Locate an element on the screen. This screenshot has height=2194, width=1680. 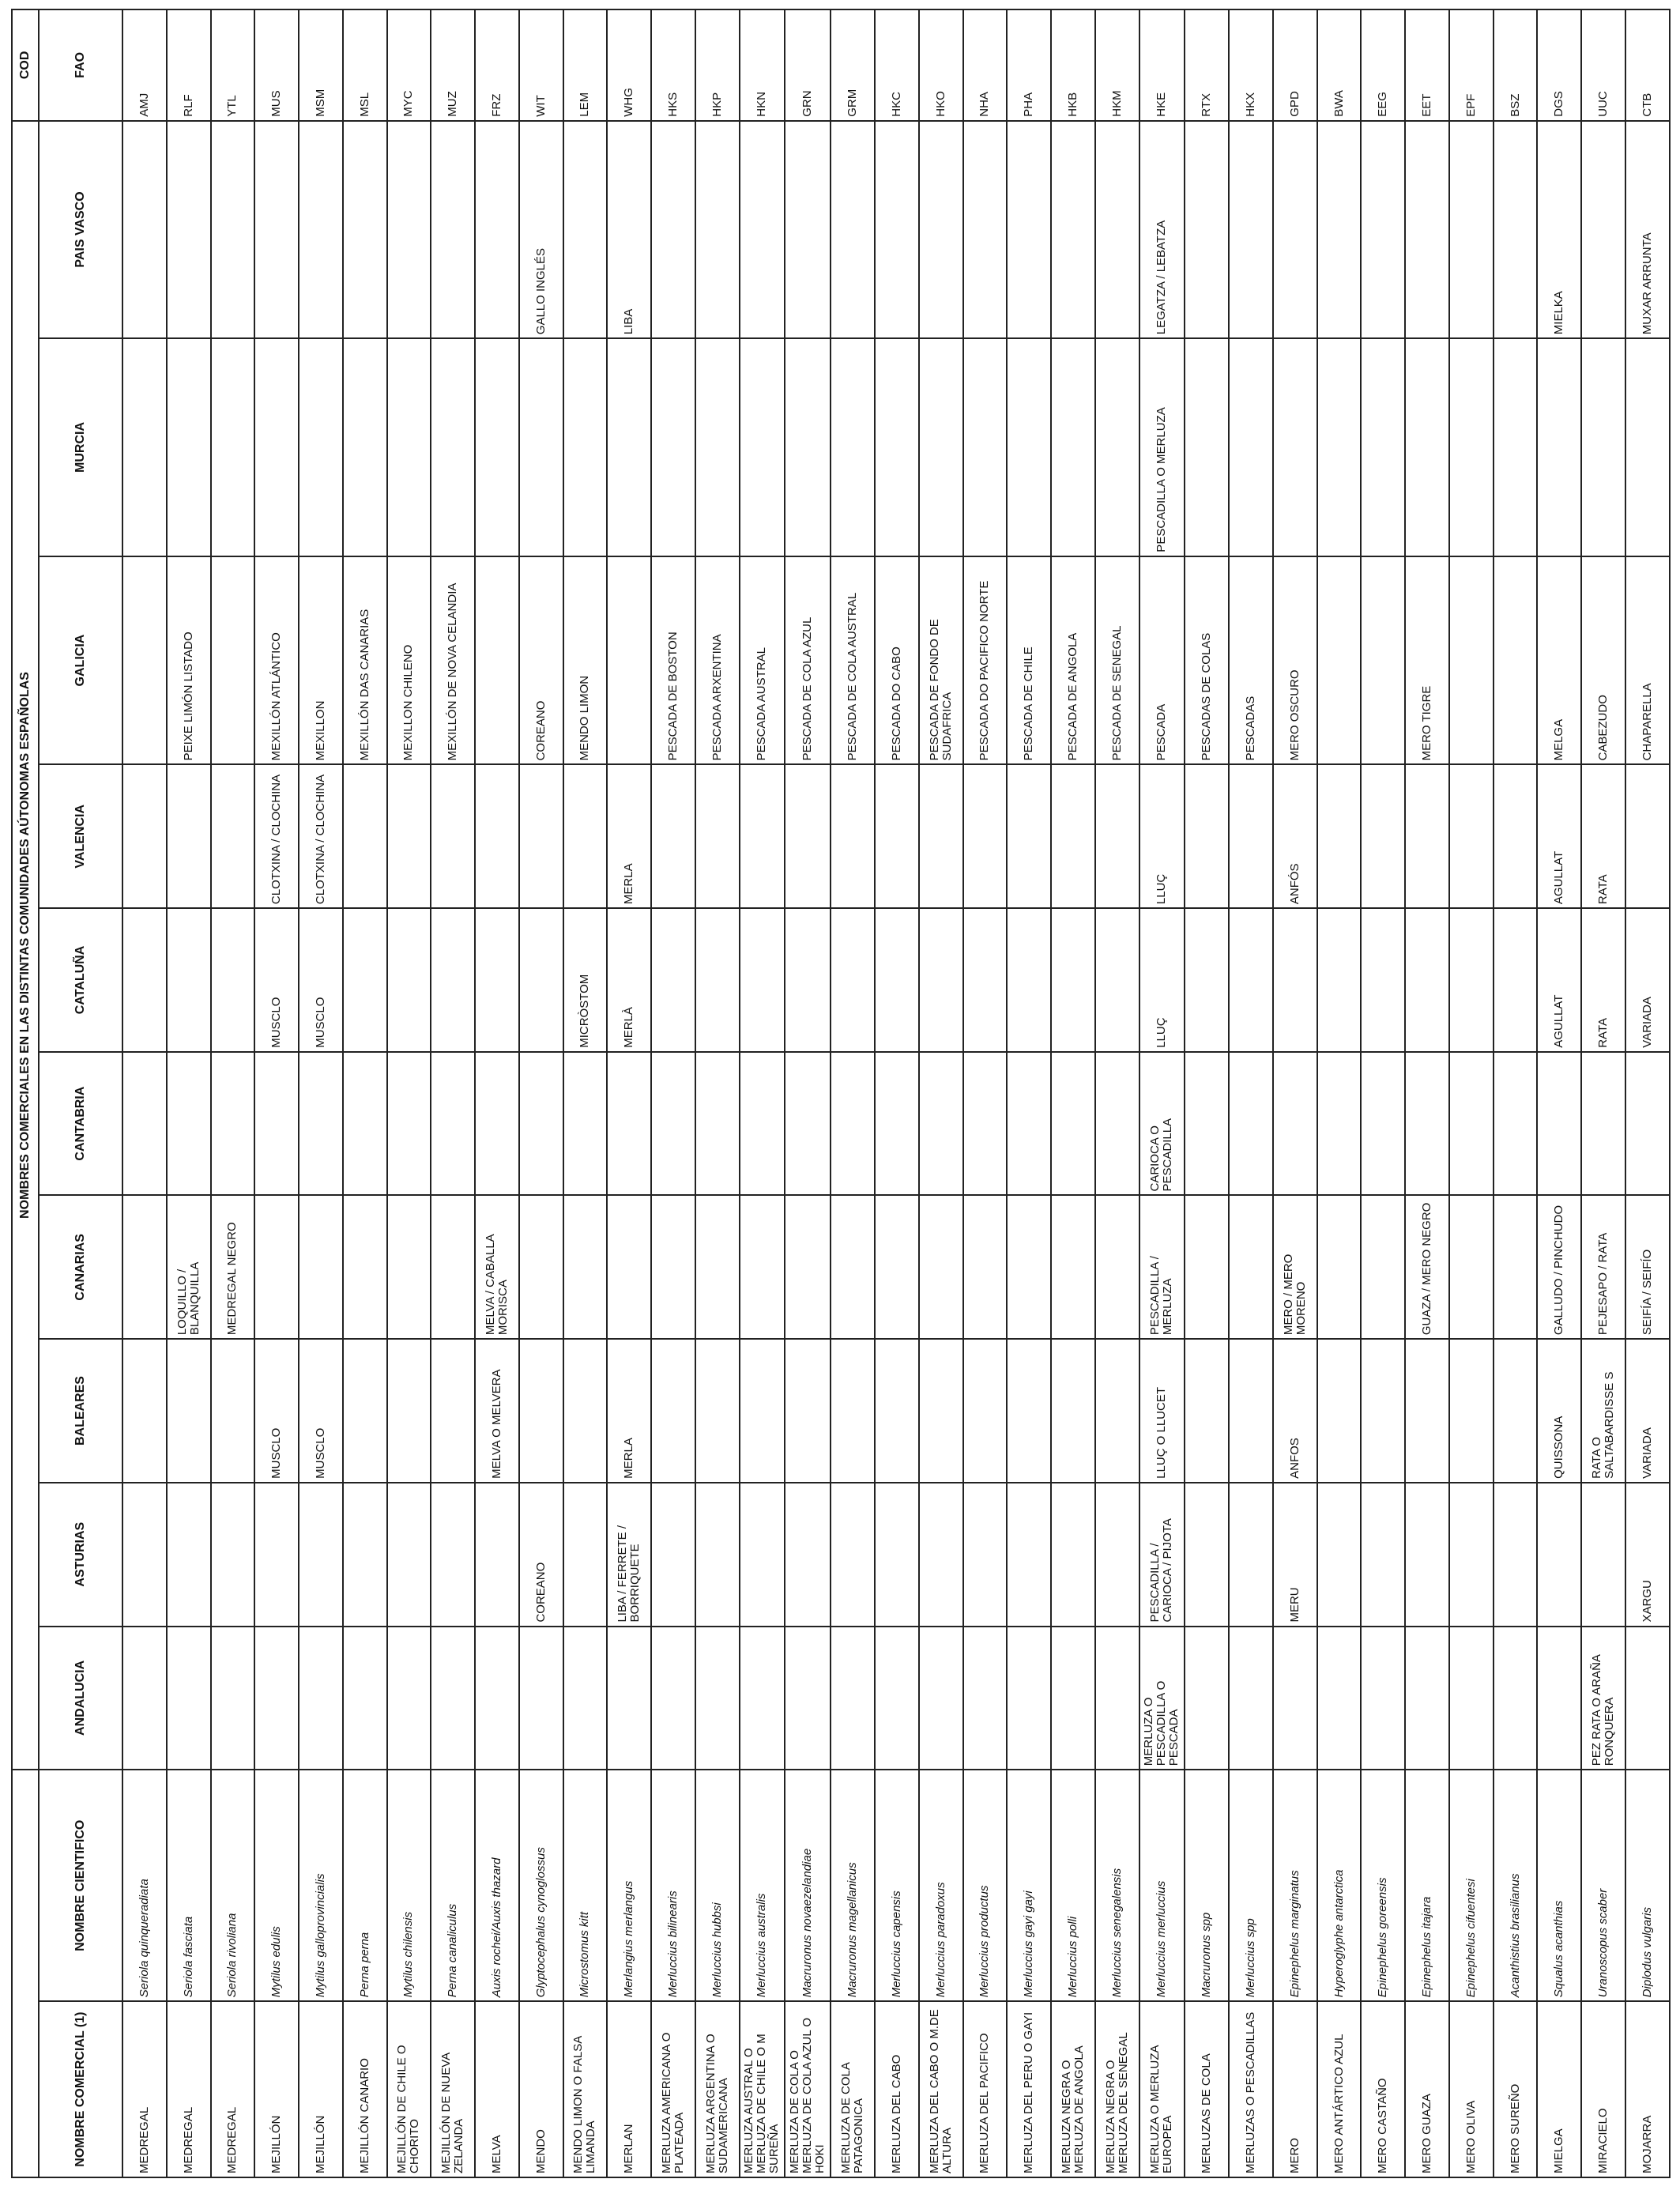
region-name-cell: PESCADA DE SENEGAL is located at coordinates (1116, 660).